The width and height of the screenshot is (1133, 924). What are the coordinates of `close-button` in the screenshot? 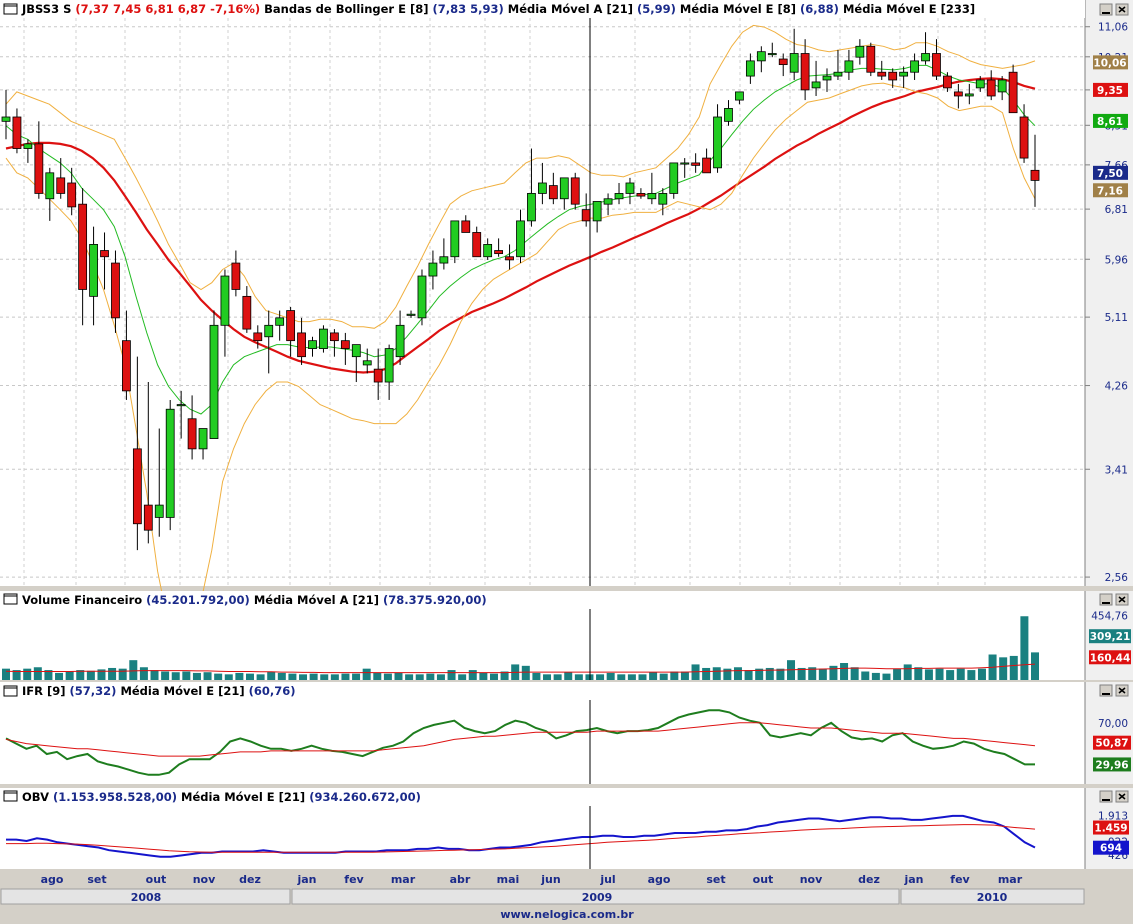 It's located at (1114, 9).